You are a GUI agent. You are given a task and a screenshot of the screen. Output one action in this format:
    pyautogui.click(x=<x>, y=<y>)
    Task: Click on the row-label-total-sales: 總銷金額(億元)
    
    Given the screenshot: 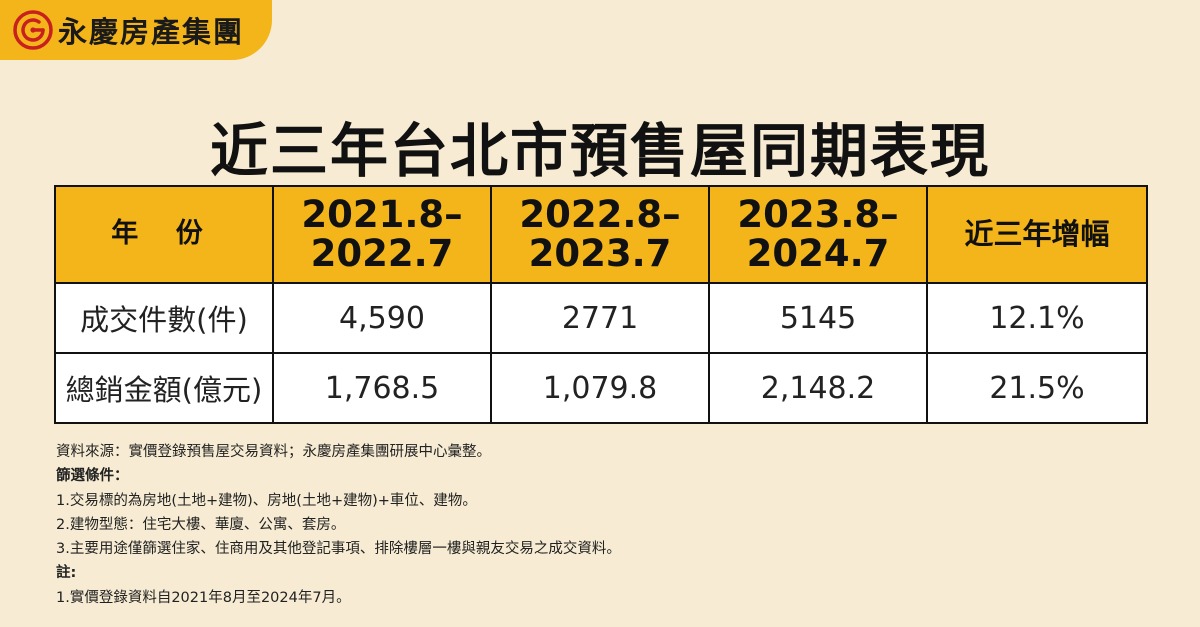 What is the action you would take?
    pyautogui.click(x=164, y=388)
    